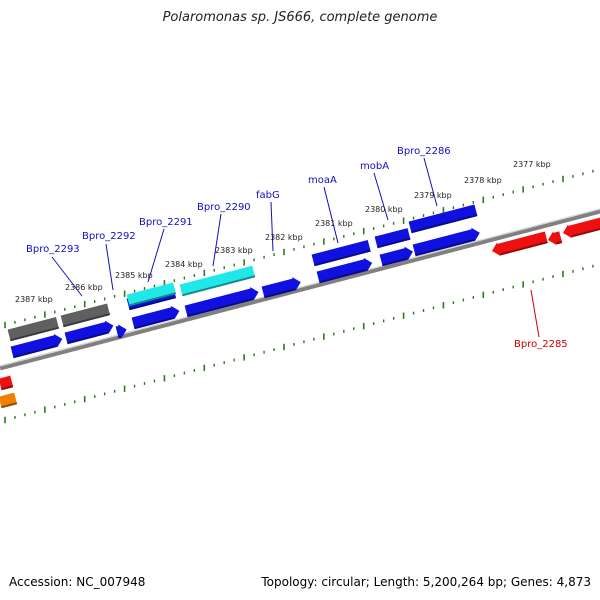 This screenshot has height=600, width=600. Describe the element at coordinates (284, 237) in the screenshot. I see `tick-label: 2382 kbp` at that location.